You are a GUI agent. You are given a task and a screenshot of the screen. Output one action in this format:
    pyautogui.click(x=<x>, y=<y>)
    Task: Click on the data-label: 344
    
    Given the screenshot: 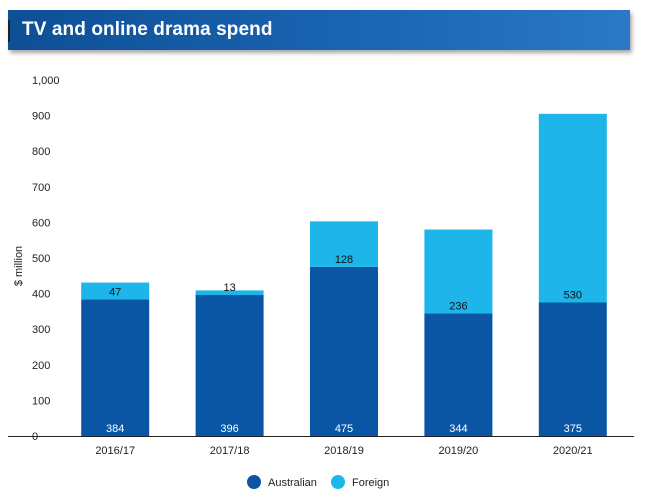 What is the action you would take?
    pyautogui.click(x=458, y=429)
    